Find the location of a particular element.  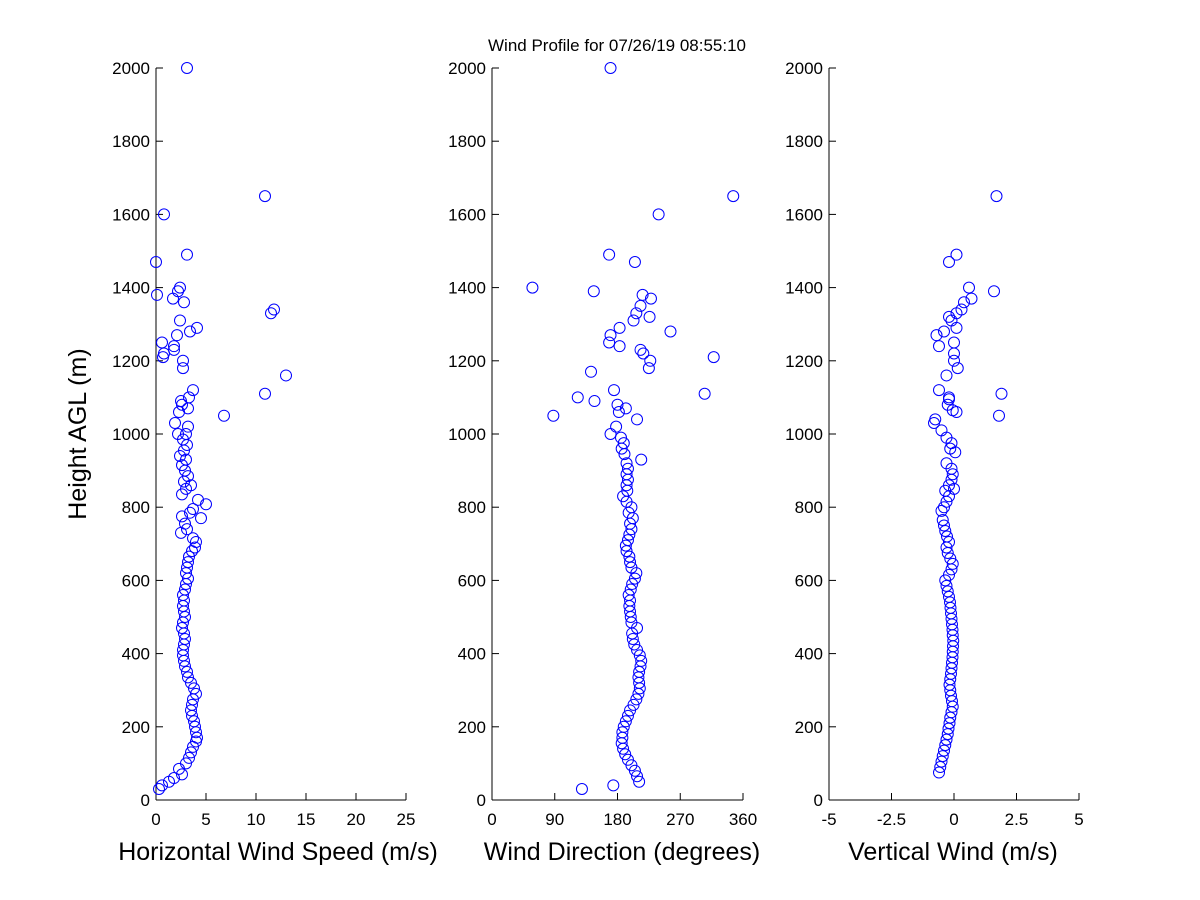

y-tick-label: 200 is located at coordinates (809, 727).